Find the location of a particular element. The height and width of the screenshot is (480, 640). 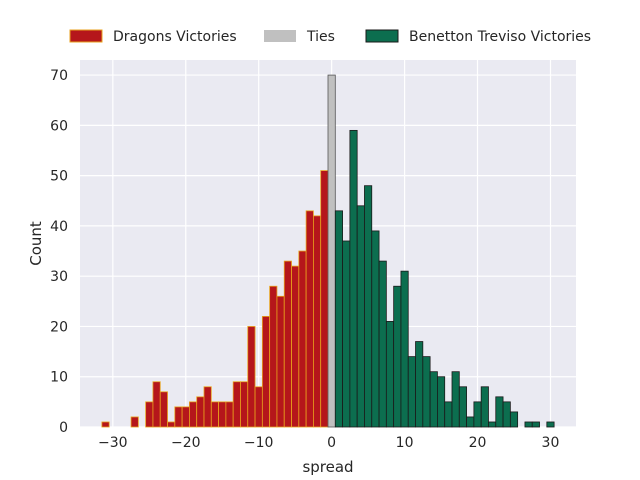

y-tick-label: 30 is located at coordinates (59, 277).